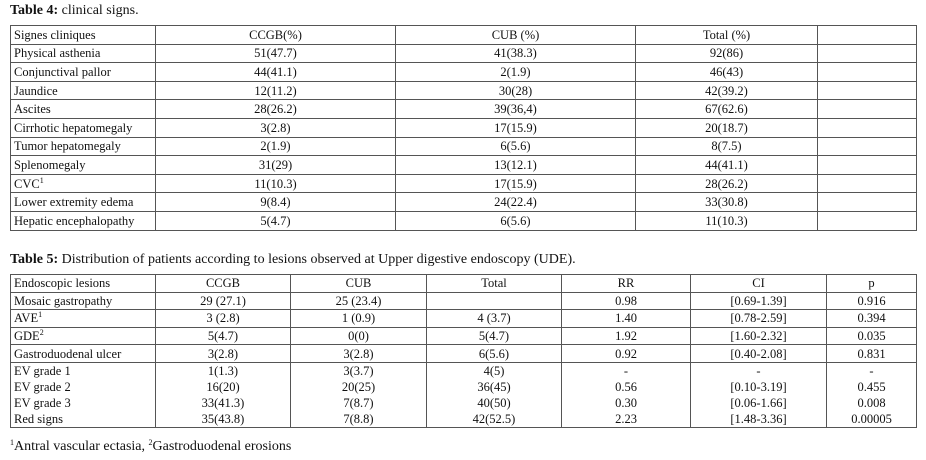 The height and width of the screenshot is (460, 926). What do you see at coordinates (36, 90) in the screenshot?
I see `cell-text: Jaundice` at bounding box center [36, 90].